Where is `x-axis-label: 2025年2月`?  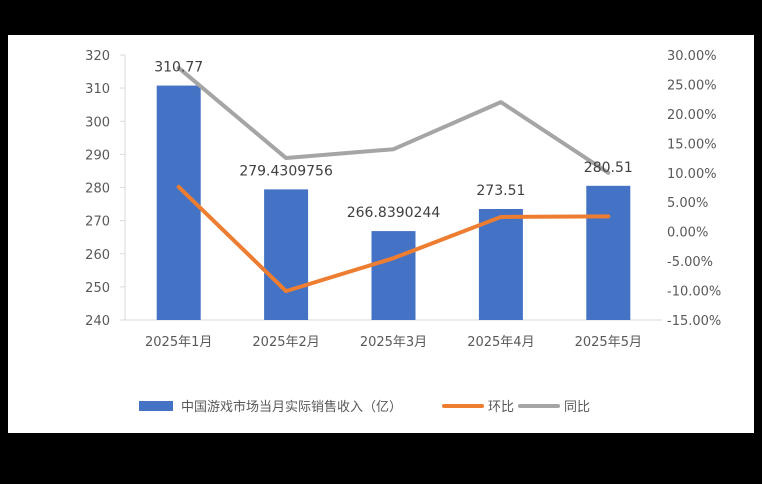
x-axis-label: 2025年2月 is located at coordinates (285, 342).